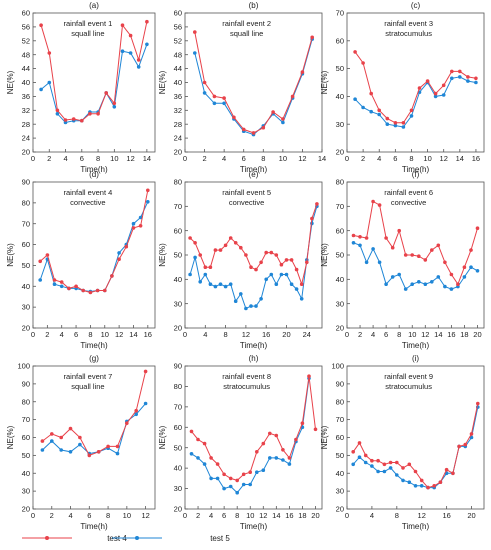 This screenshot has height=550, width=491. Describe the element at coordinates (315, 515) in the screenshot. I see `x-tick-label: 20` at that location.